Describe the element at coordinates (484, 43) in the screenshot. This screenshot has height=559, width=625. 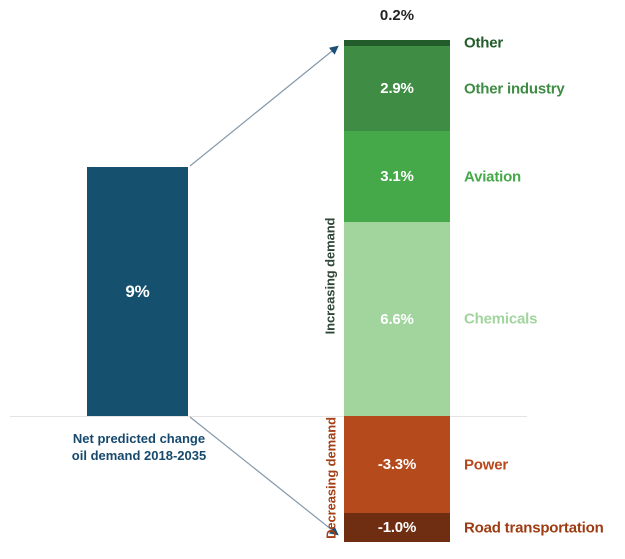
I see `label-other: Other` at that location.